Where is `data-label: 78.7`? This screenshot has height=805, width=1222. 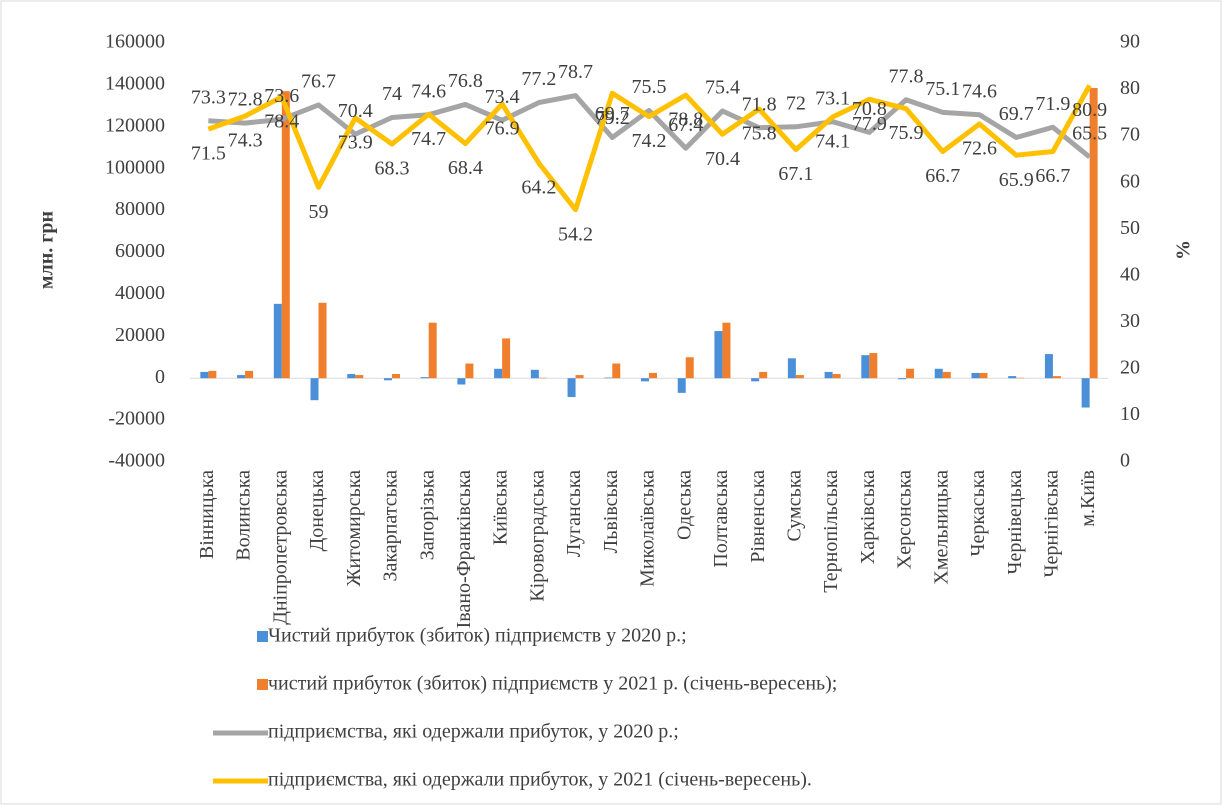 data-label: 78.7 is located at coordinates (575, 72).